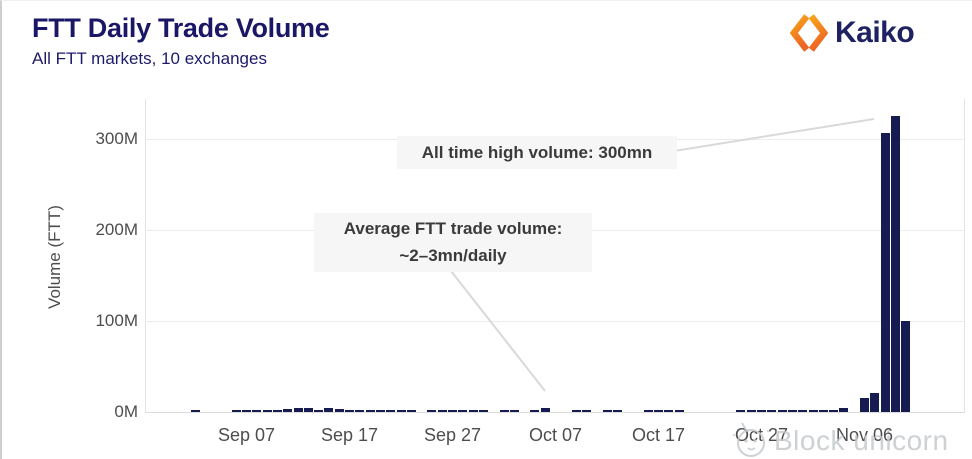  I want to click on x-tick-Sep-07: Sep 07, so click(246, 435).